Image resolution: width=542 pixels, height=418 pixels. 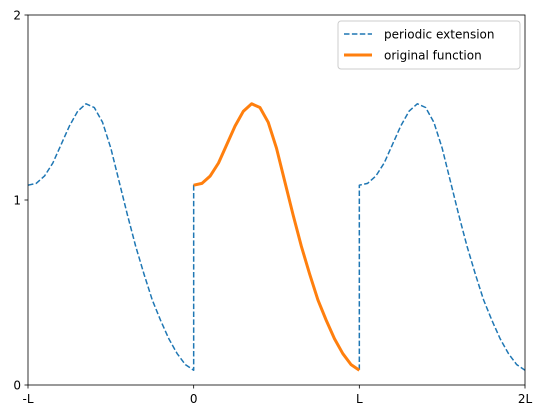 I want to click on y-tick-label: 0, so click(x=17, y=386).